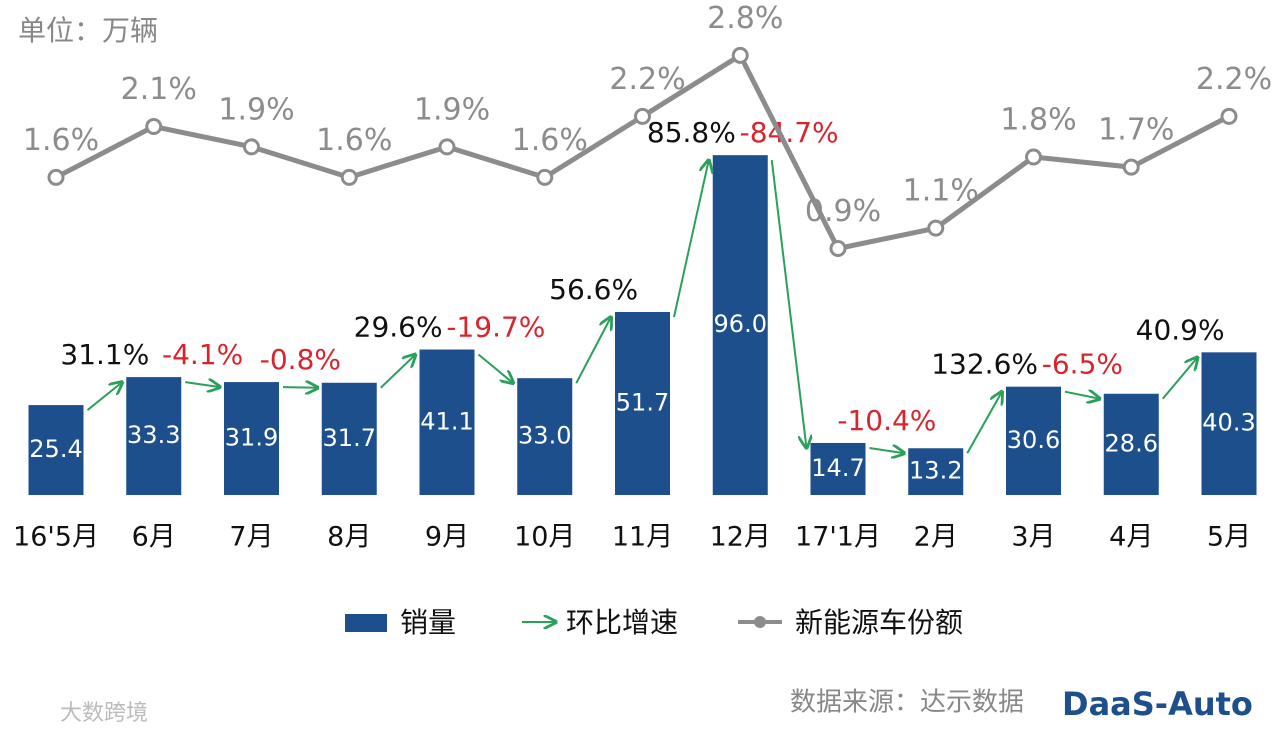 The width and height of the screenshot is (1280, 737). I want to click on share-label: 0.9%, so click(843, 211).